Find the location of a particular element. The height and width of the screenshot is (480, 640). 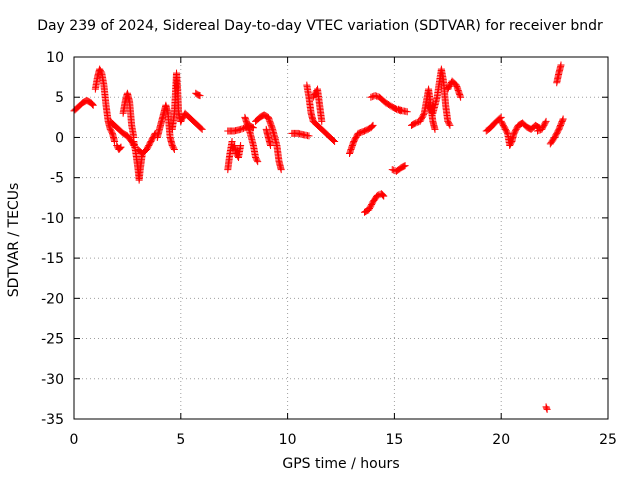

y-tick-label: -25 is located at coordinates (52, 340).